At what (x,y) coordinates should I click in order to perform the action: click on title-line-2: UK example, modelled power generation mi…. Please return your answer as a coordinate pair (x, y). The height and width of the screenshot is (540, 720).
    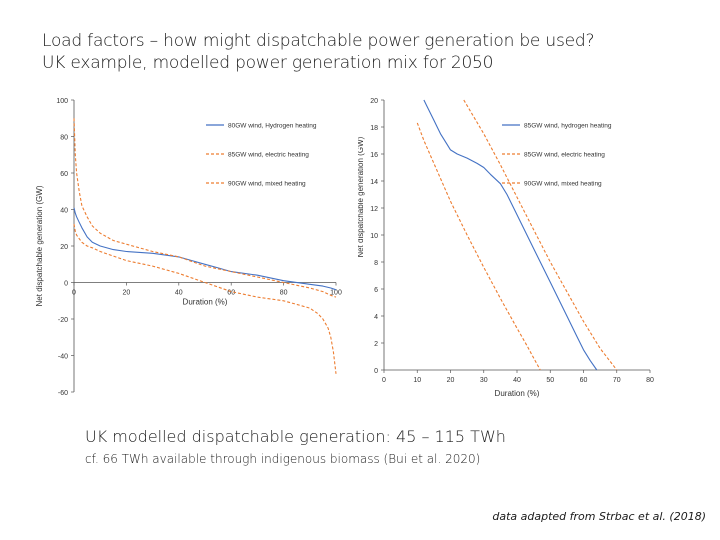
    Looking at the image, I should click on (268, 63).